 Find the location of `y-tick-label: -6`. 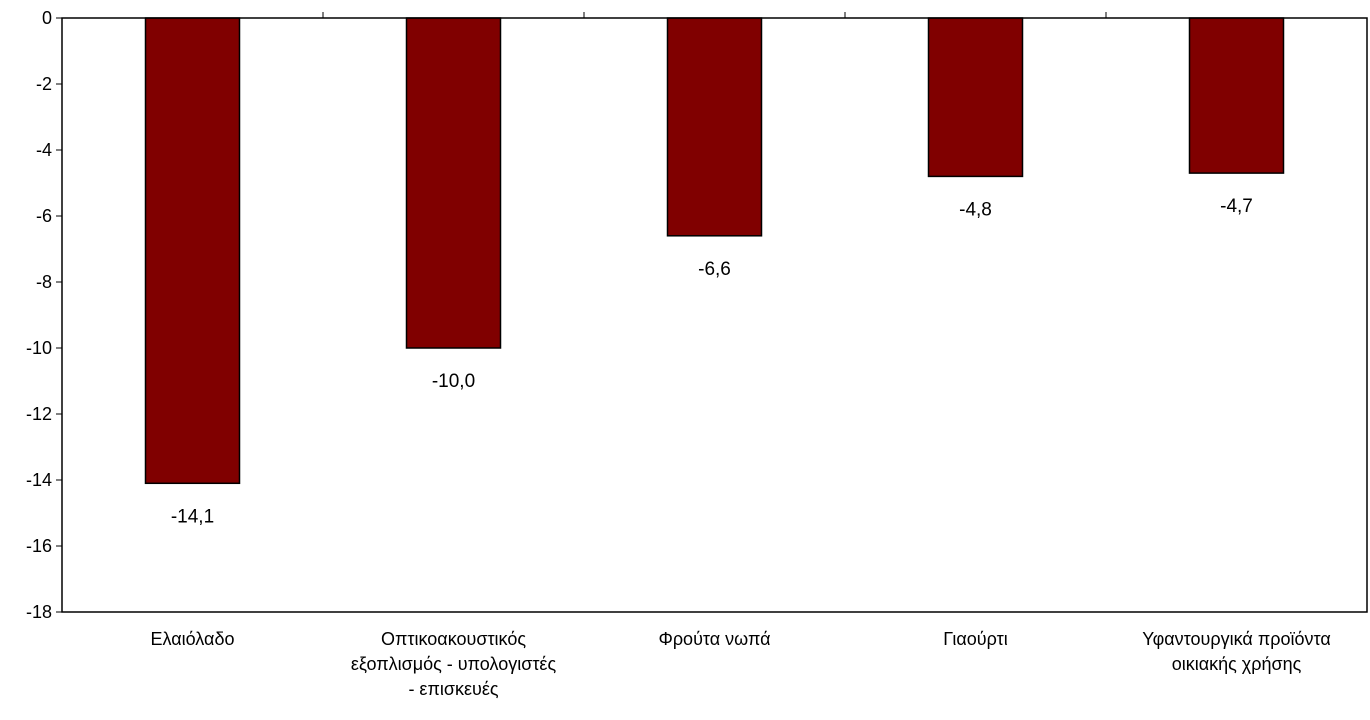

y-tick-label: -6 is located at coordinates (44, 216).